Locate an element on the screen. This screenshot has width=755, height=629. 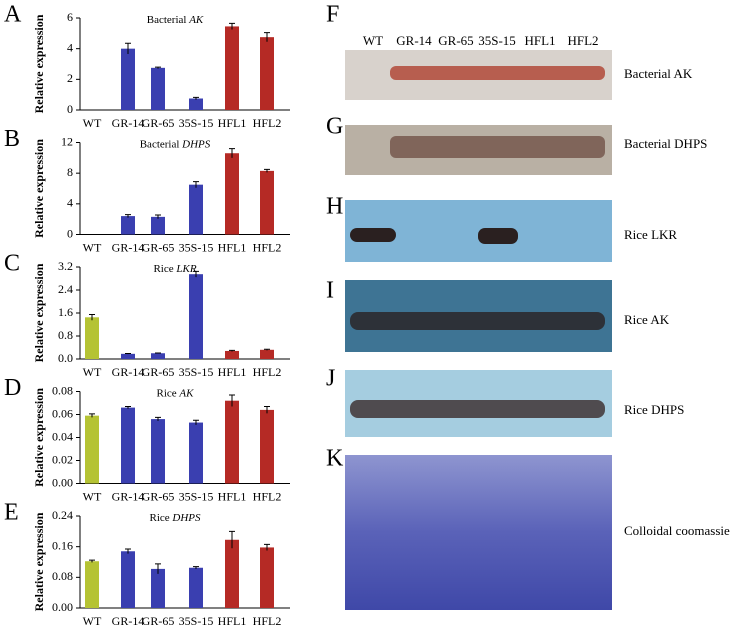
y-tick-label: 4 is located at coordinates (70, 47).